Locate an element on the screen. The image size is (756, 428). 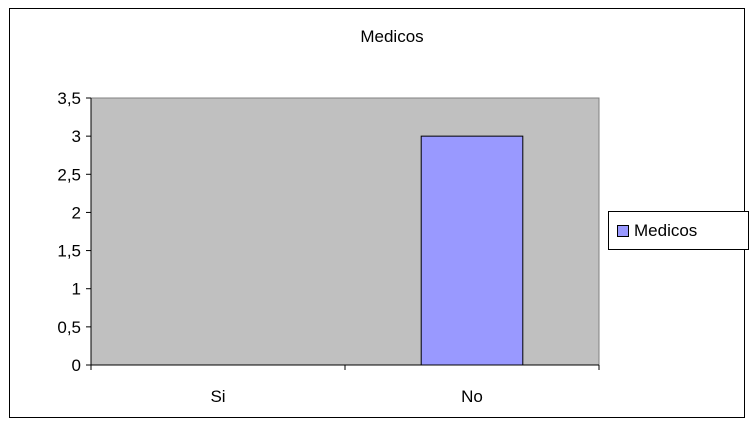
legend-label: Medicos is located at coordinates (666, 230).